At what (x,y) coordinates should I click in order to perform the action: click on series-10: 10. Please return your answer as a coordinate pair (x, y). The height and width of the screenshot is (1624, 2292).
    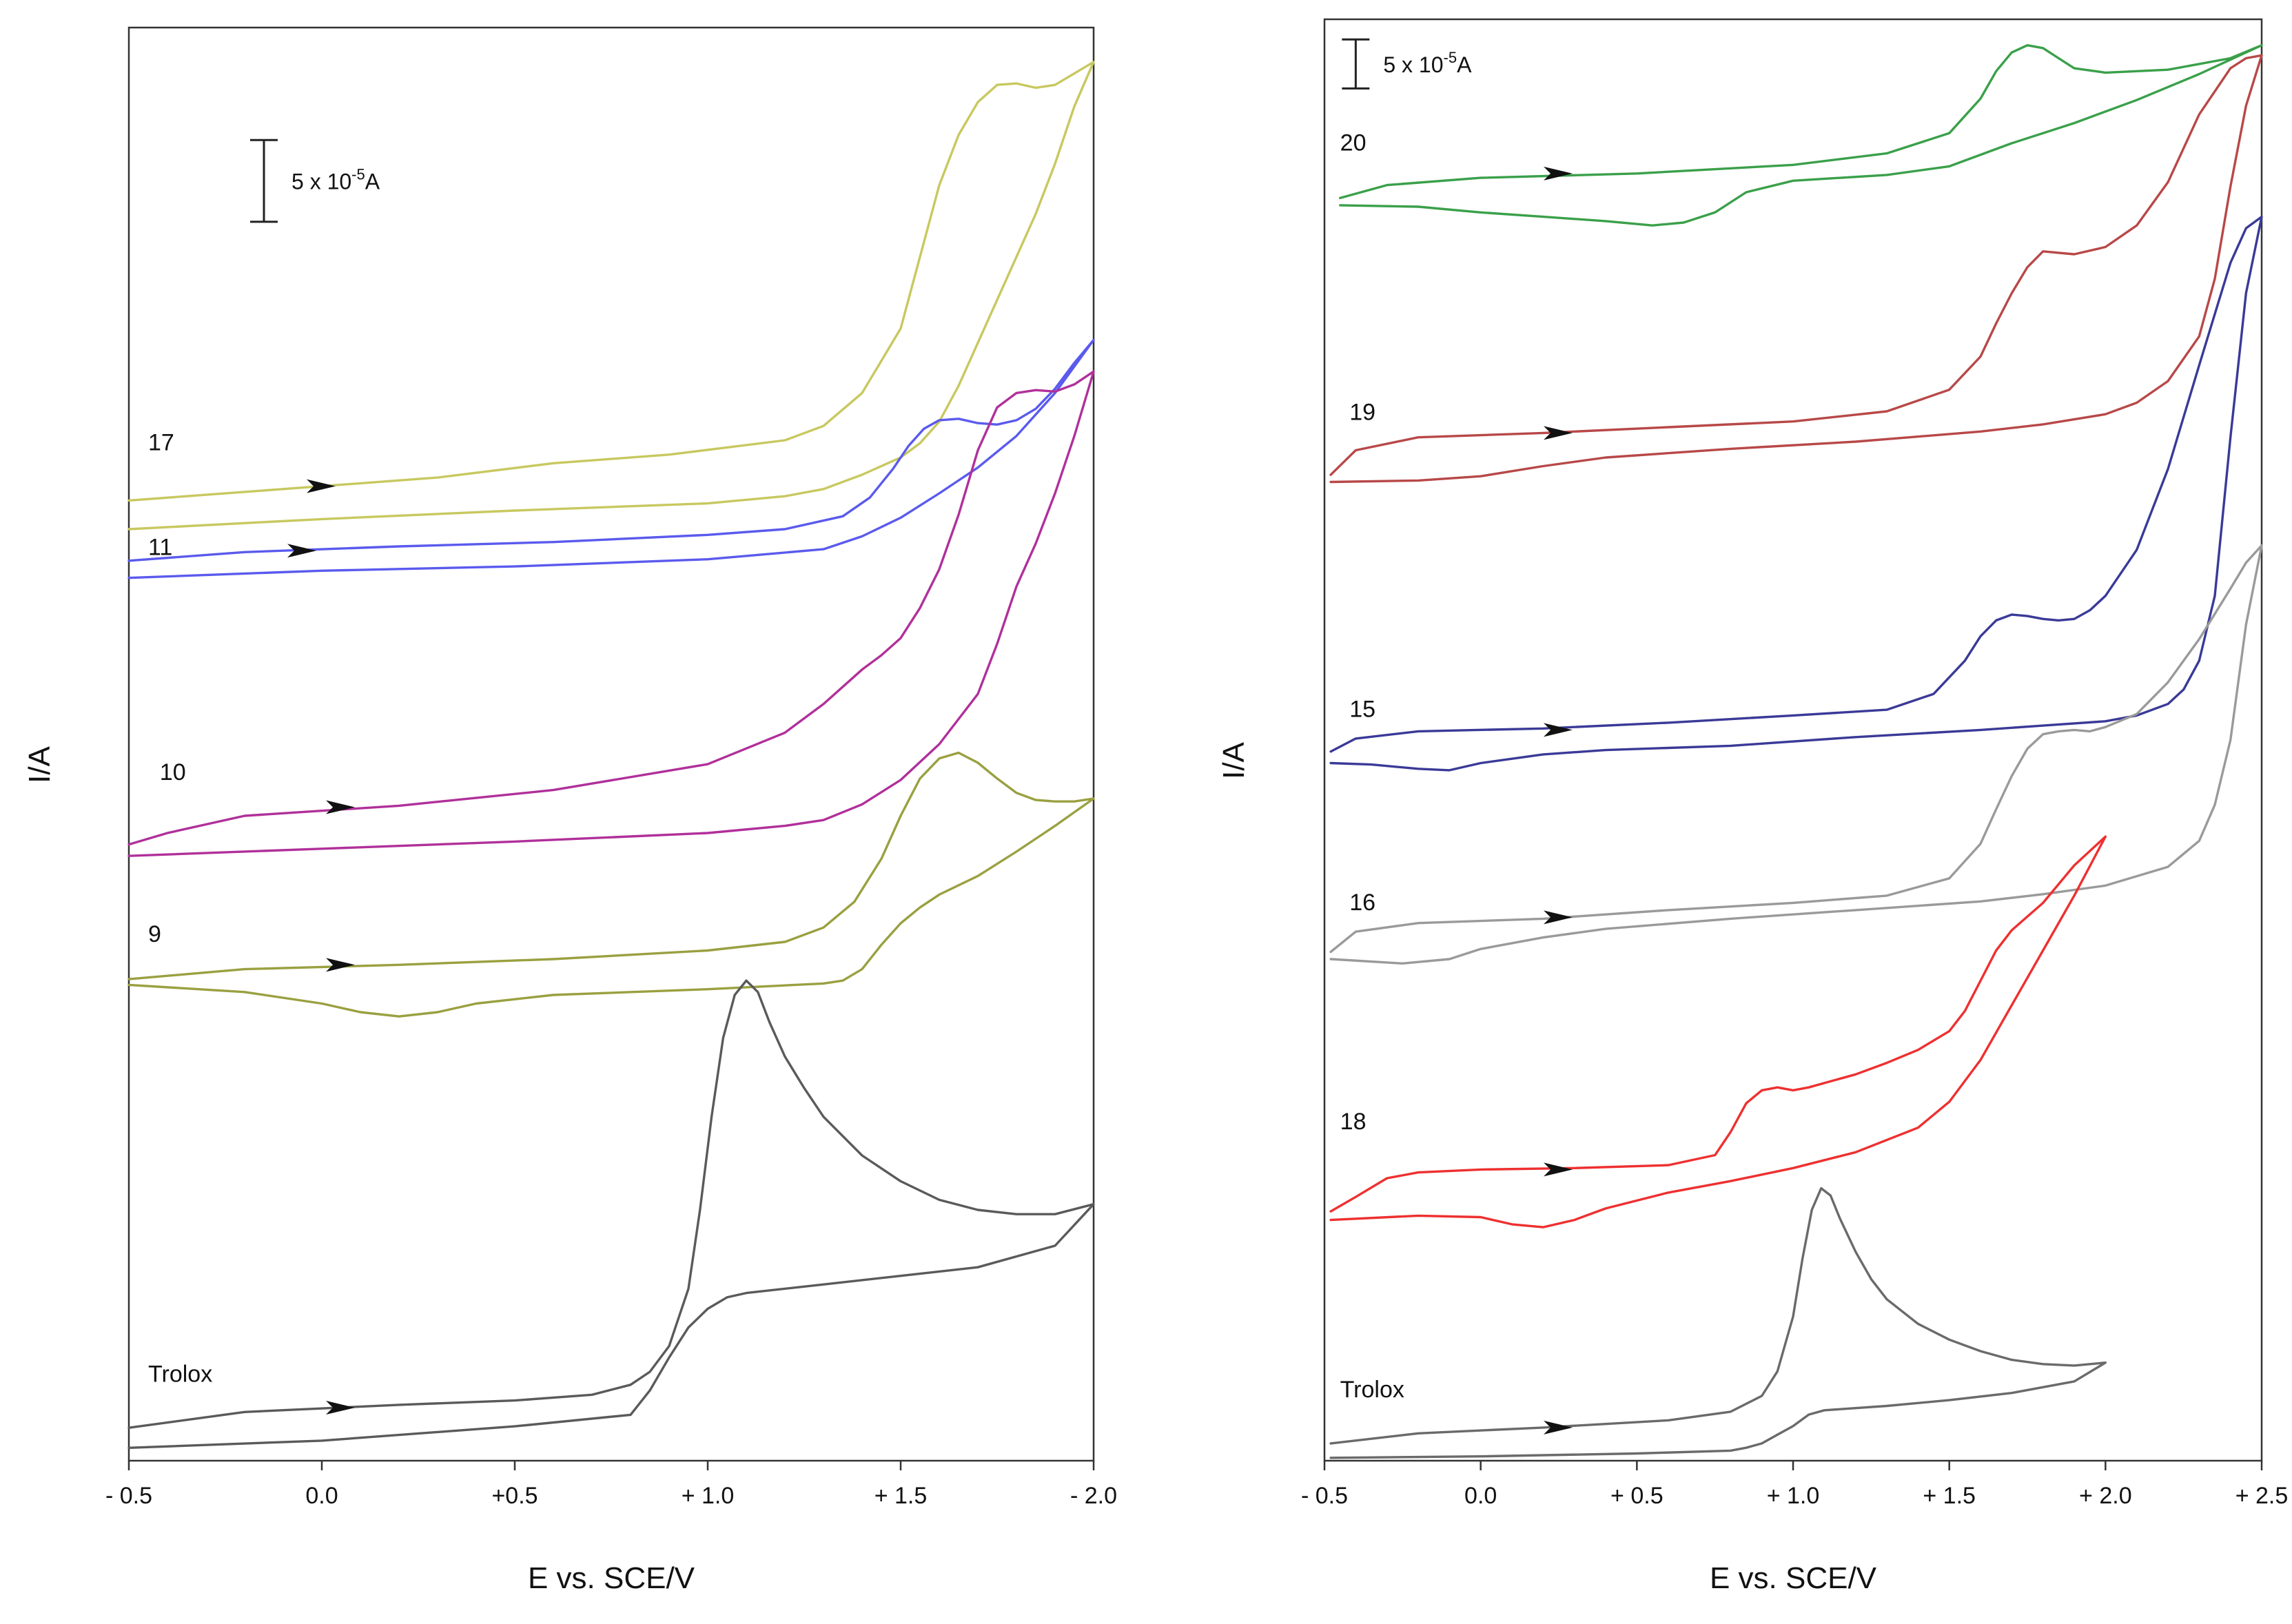
    Looking at the image, I should click on (611, 613).